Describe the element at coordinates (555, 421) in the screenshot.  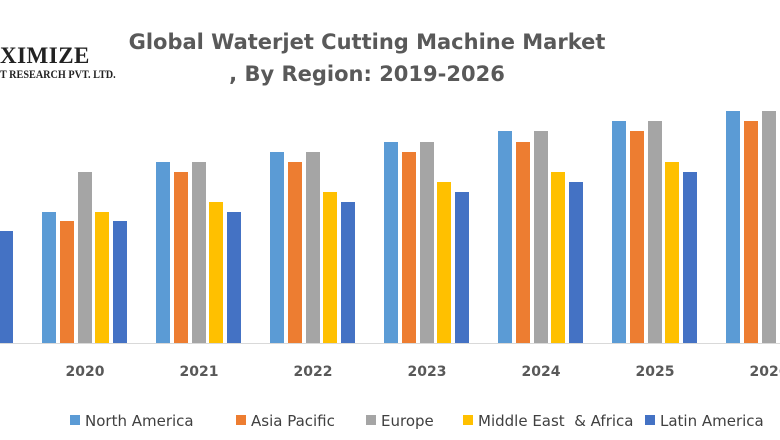
I see `legend-label-3: Middle East & Africa` at that location.